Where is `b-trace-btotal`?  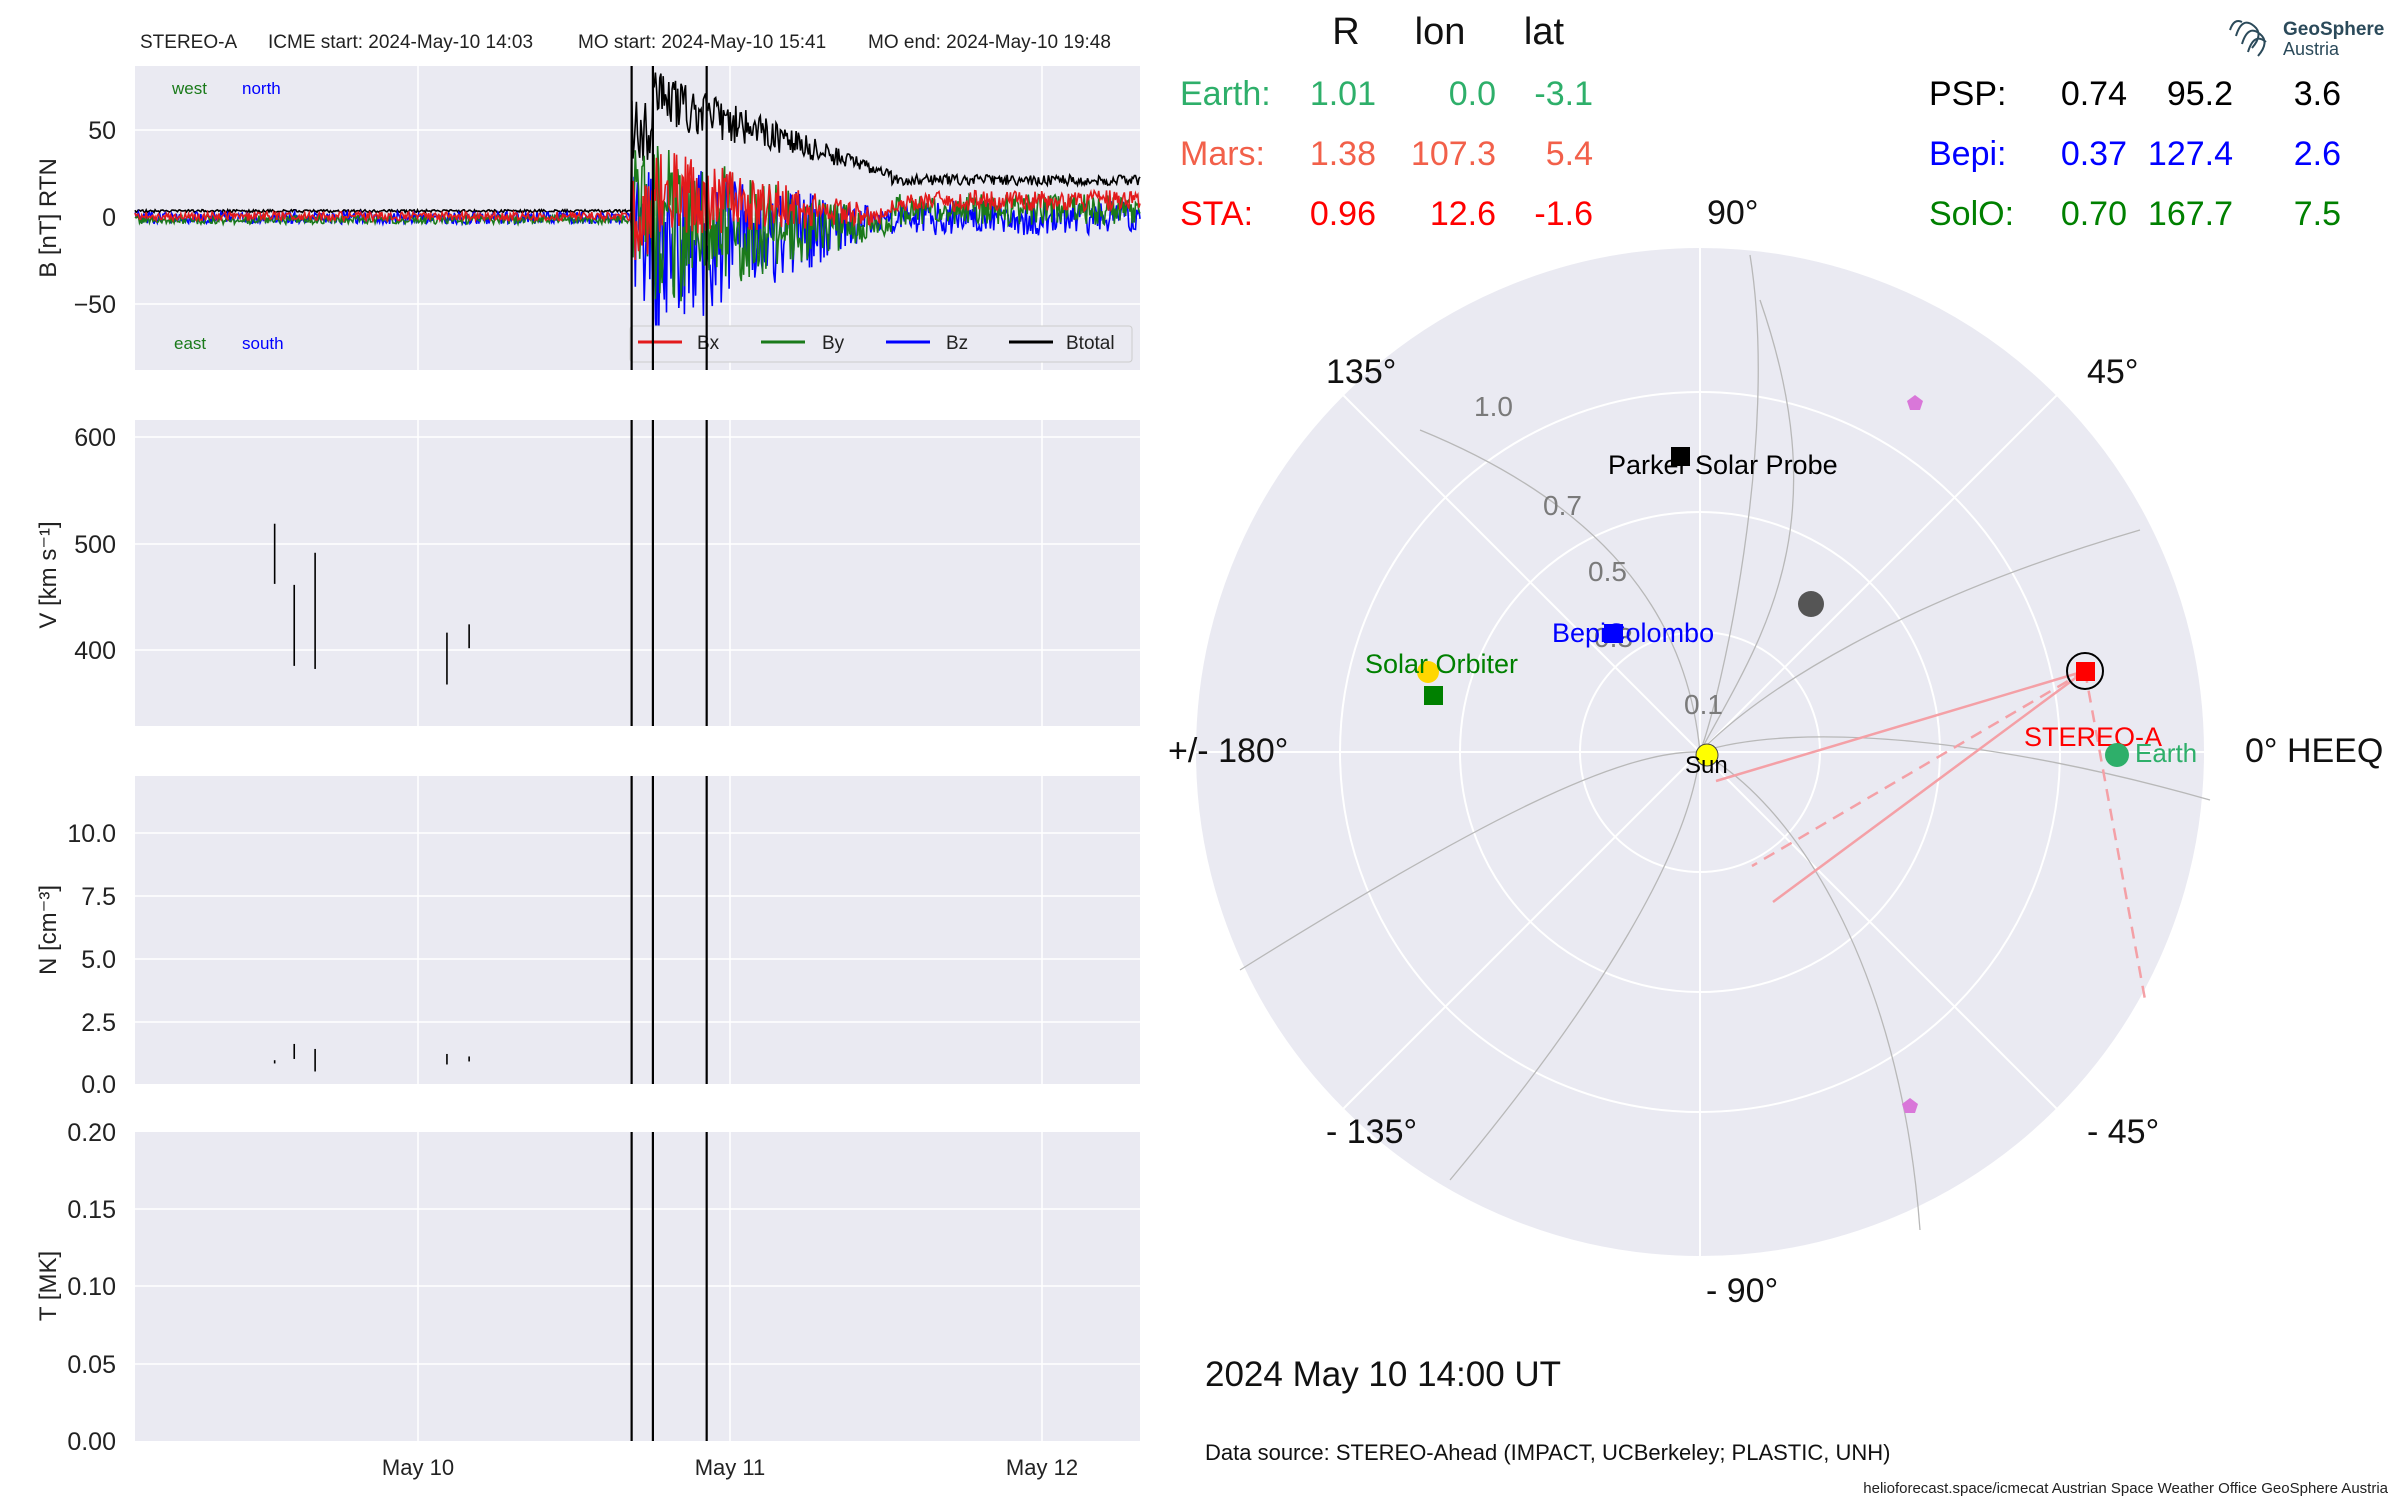 b-trace-btotal is located at coordinates (637, 143).